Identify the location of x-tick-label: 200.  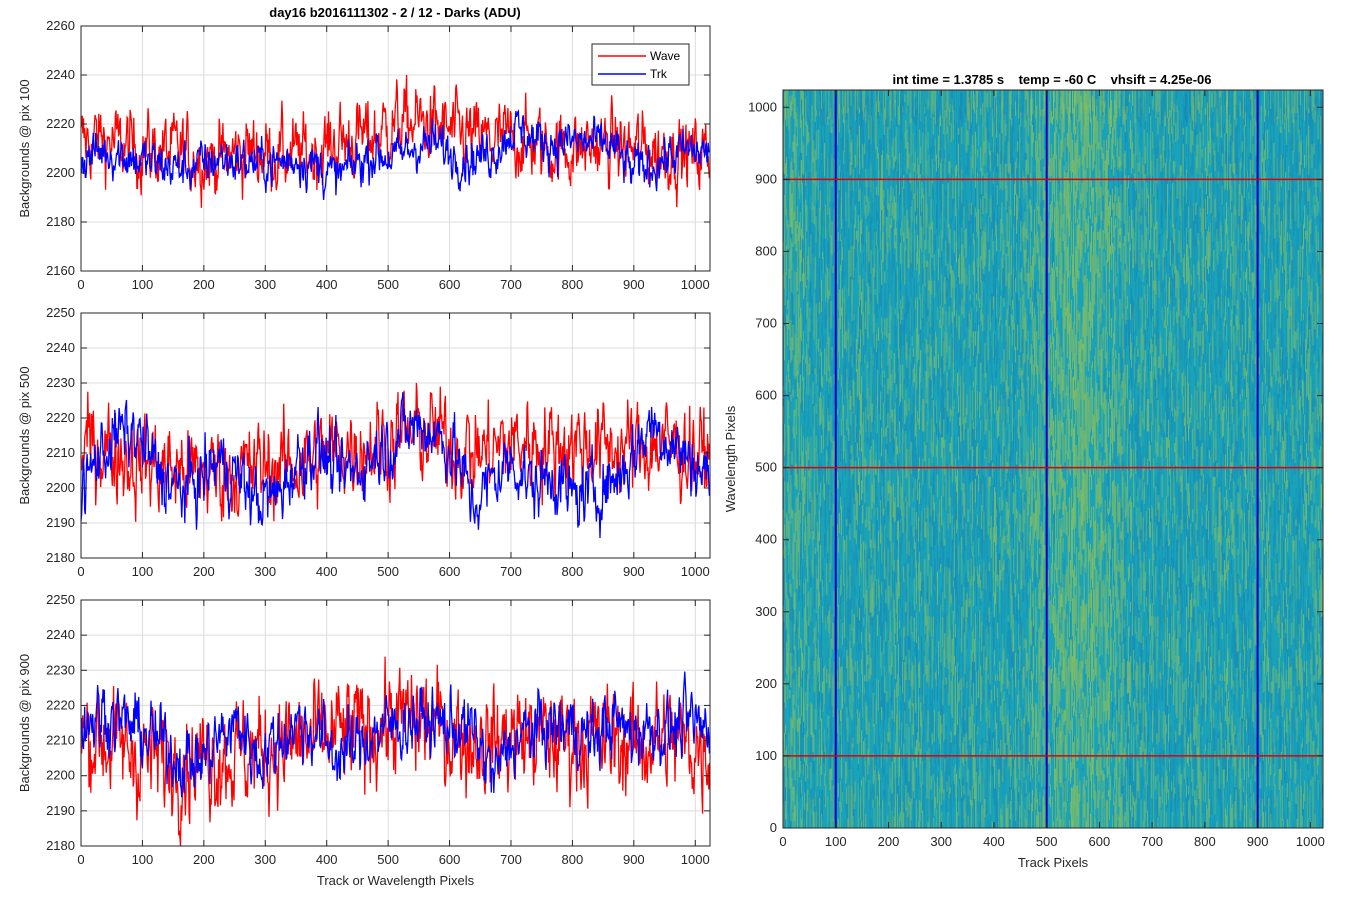
(204, 284).